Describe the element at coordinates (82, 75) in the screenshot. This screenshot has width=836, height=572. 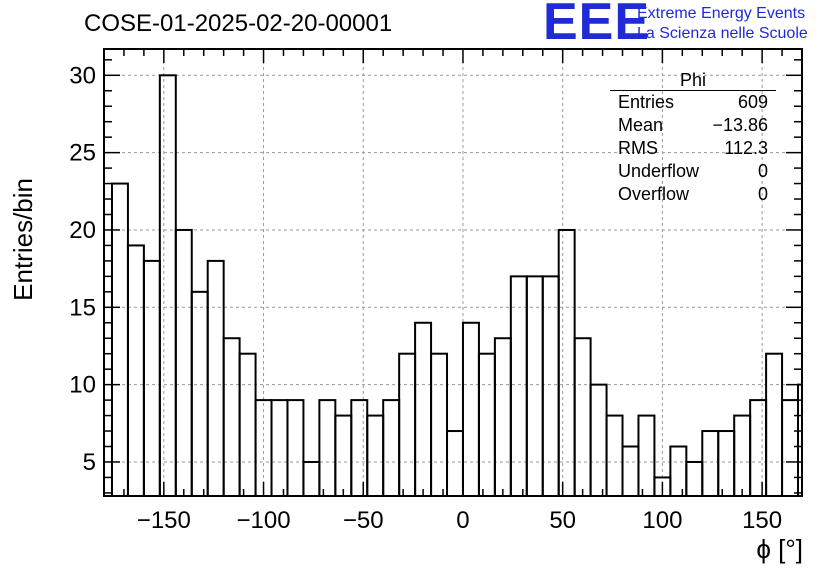
I see `y-tick-label: 30` at that location.